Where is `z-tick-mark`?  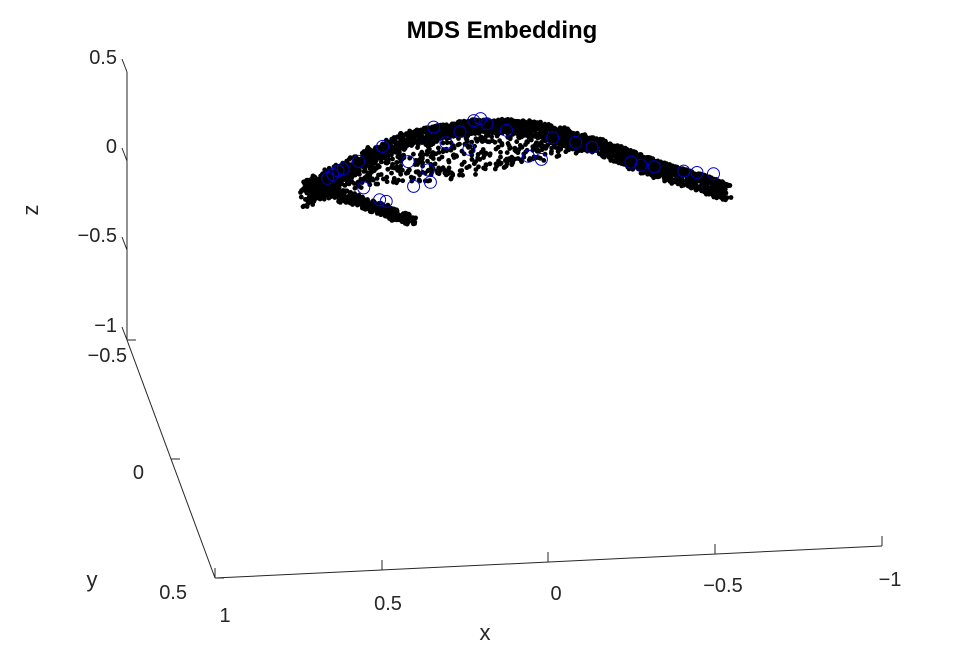 z-tick-mark is located at coordinates (124, 154).